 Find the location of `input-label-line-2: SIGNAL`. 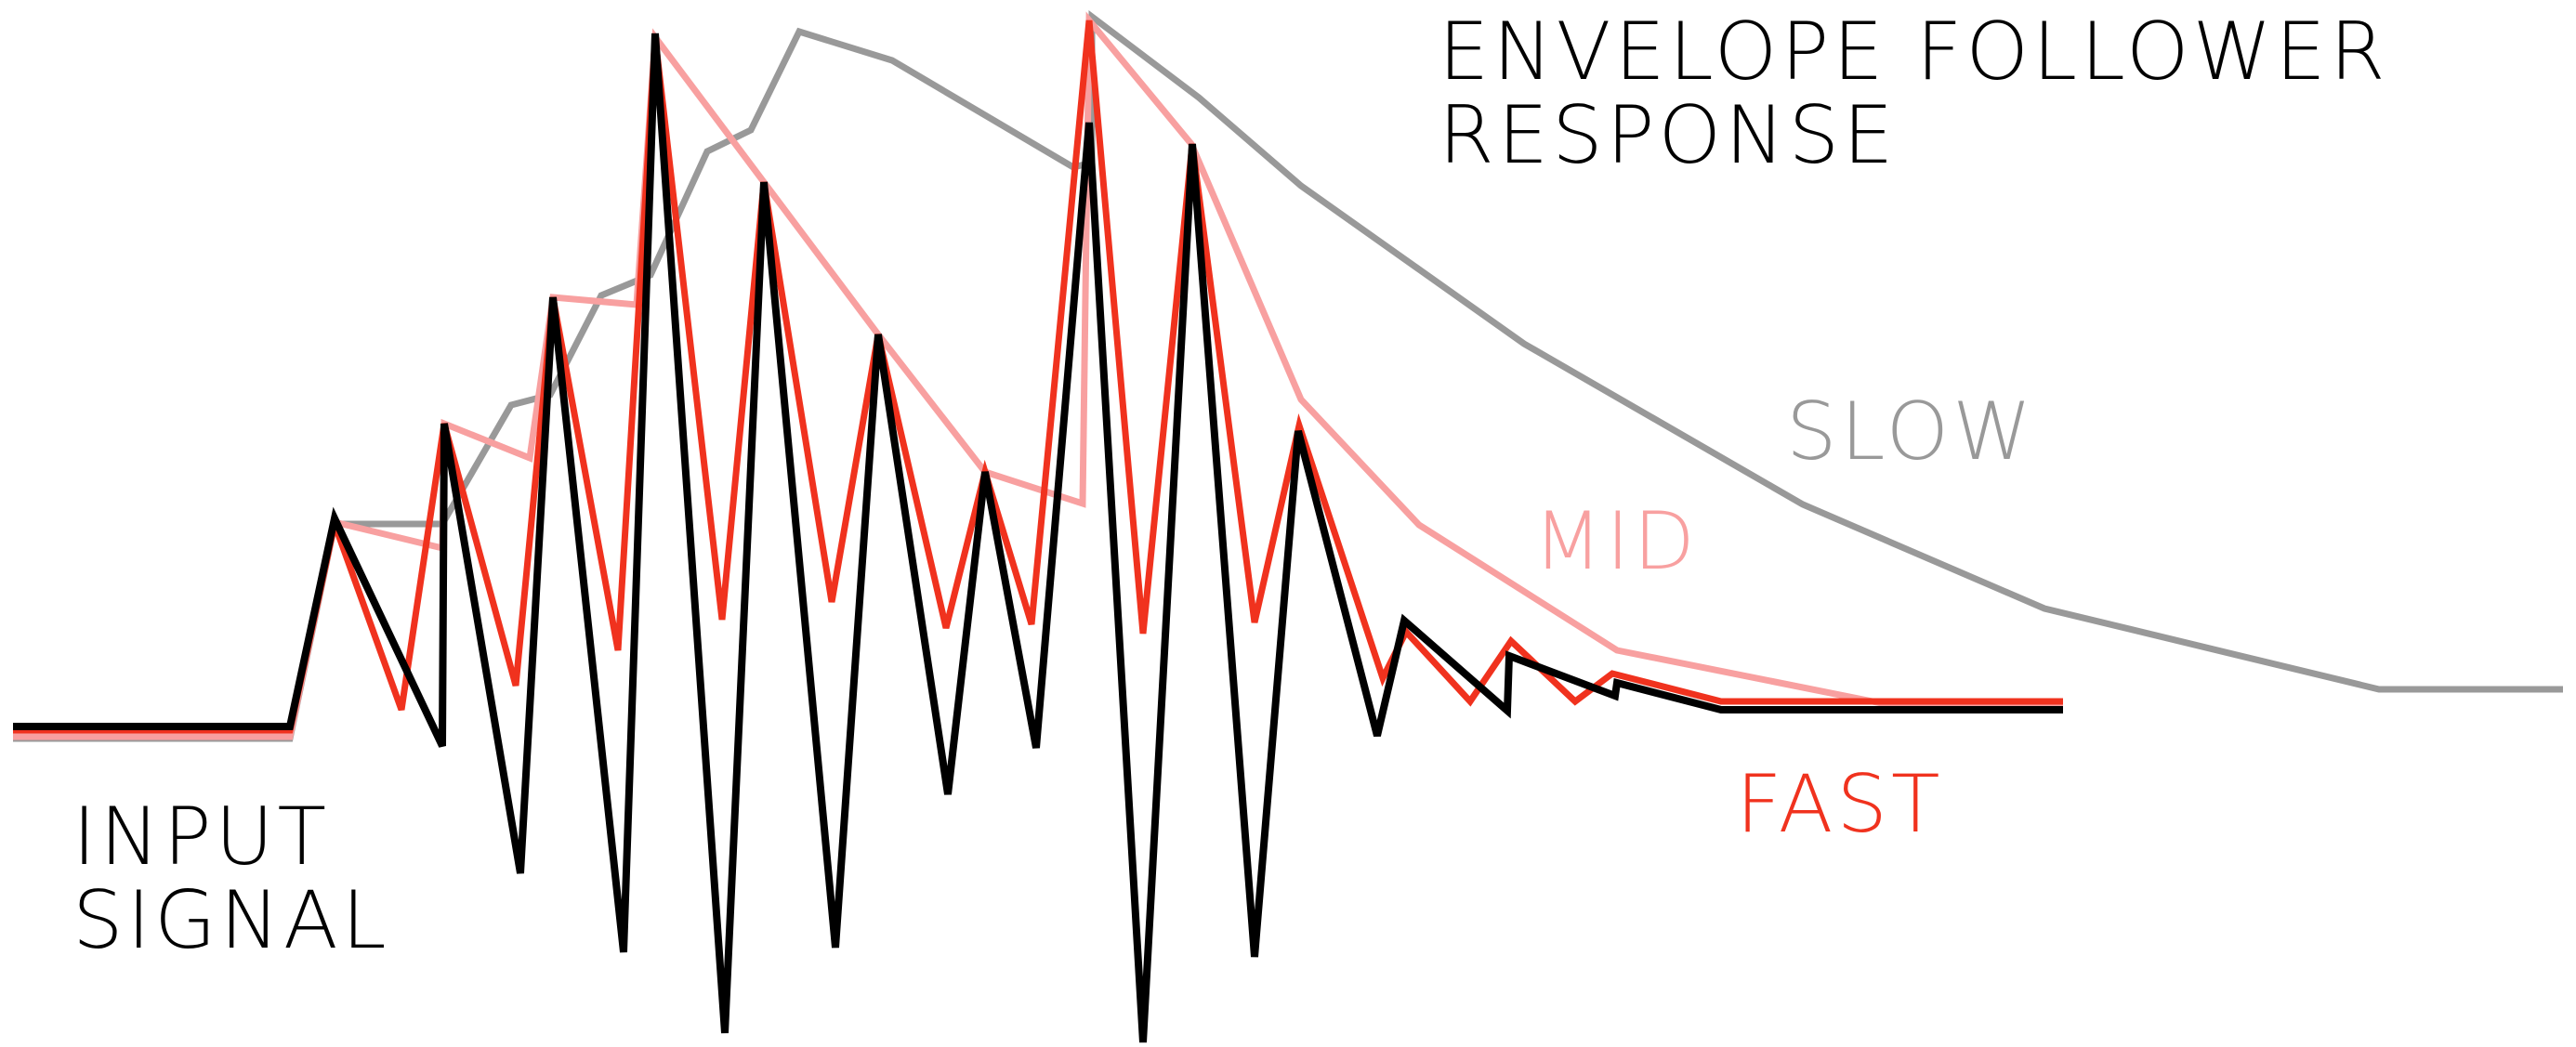

input-label-line-2: SIGNAL is located at coordinates (231, 920).